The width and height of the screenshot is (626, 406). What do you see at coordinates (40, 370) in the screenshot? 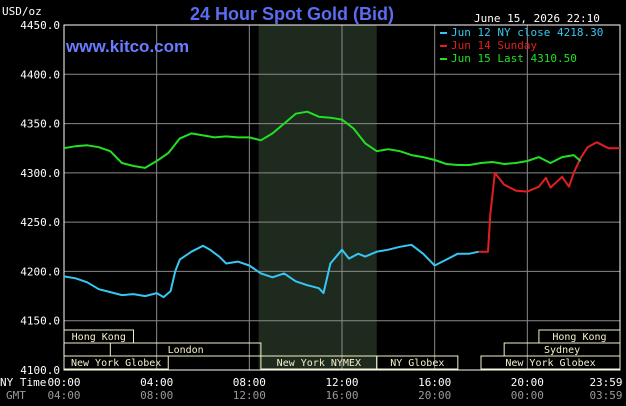
I see `y-tick-label: 4100.0` at bounding box center [40, 370].